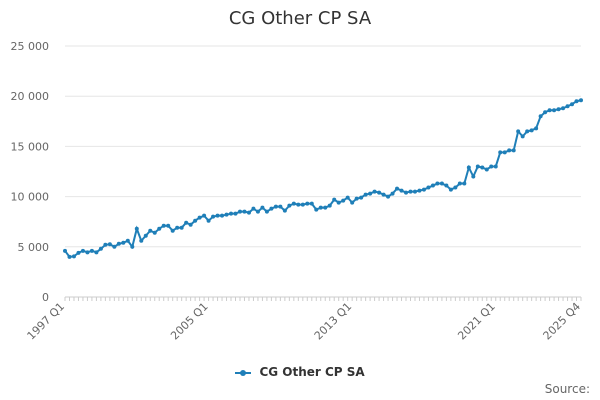  What do you see at coordinates (300, 372) in the screenshot?
I see `legend: CG Other CP SA` at bounding box center [300, 372].